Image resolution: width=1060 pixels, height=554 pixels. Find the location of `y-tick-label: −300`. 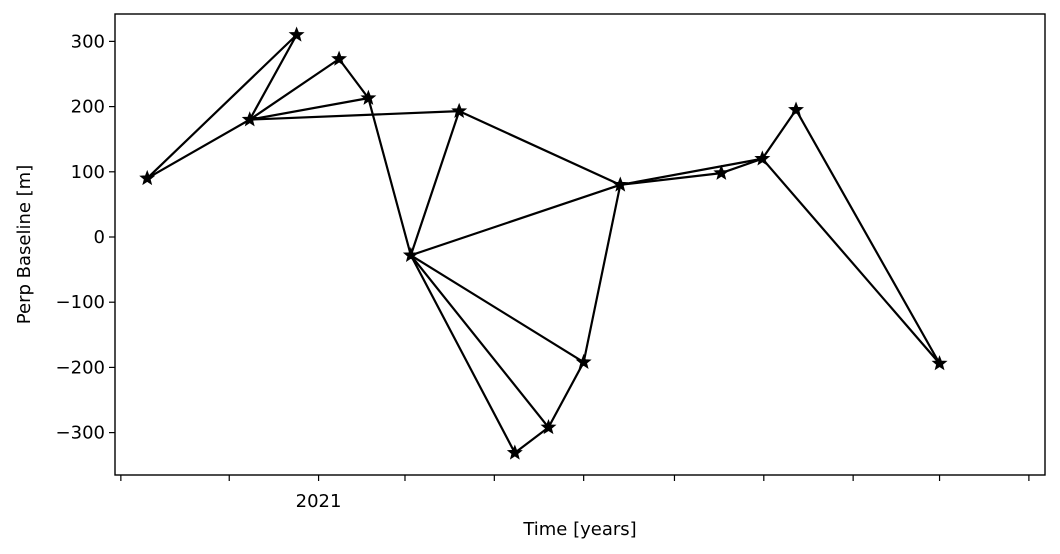

y-tick-label: −300 is located at coordinates (80, 433).